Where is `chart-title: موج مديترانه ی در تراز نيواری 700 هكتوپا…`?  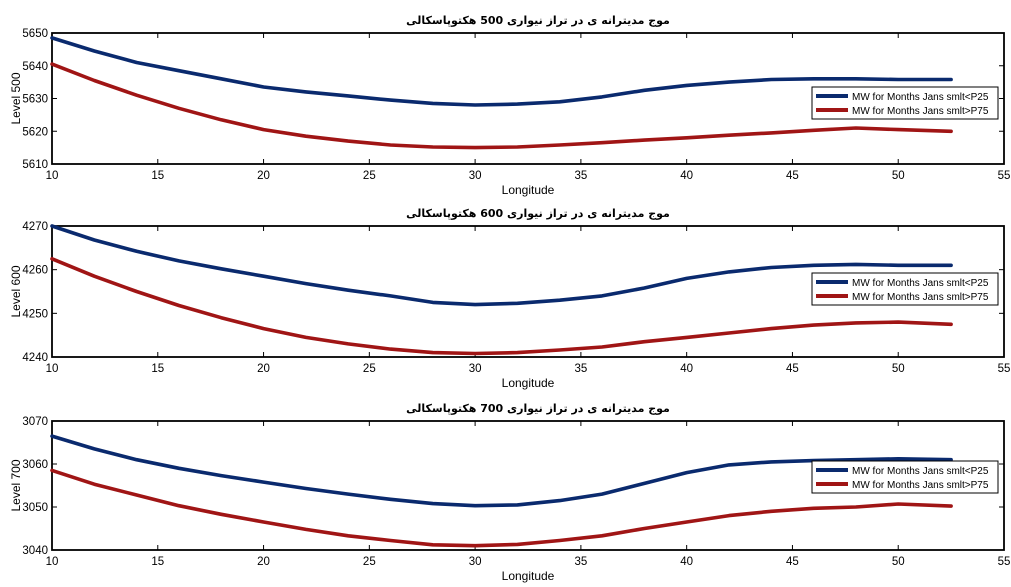 chart-title: موج مديترانه ی در تراز نيواری 700 هكتوپا… is located at coordinates (538, 409).